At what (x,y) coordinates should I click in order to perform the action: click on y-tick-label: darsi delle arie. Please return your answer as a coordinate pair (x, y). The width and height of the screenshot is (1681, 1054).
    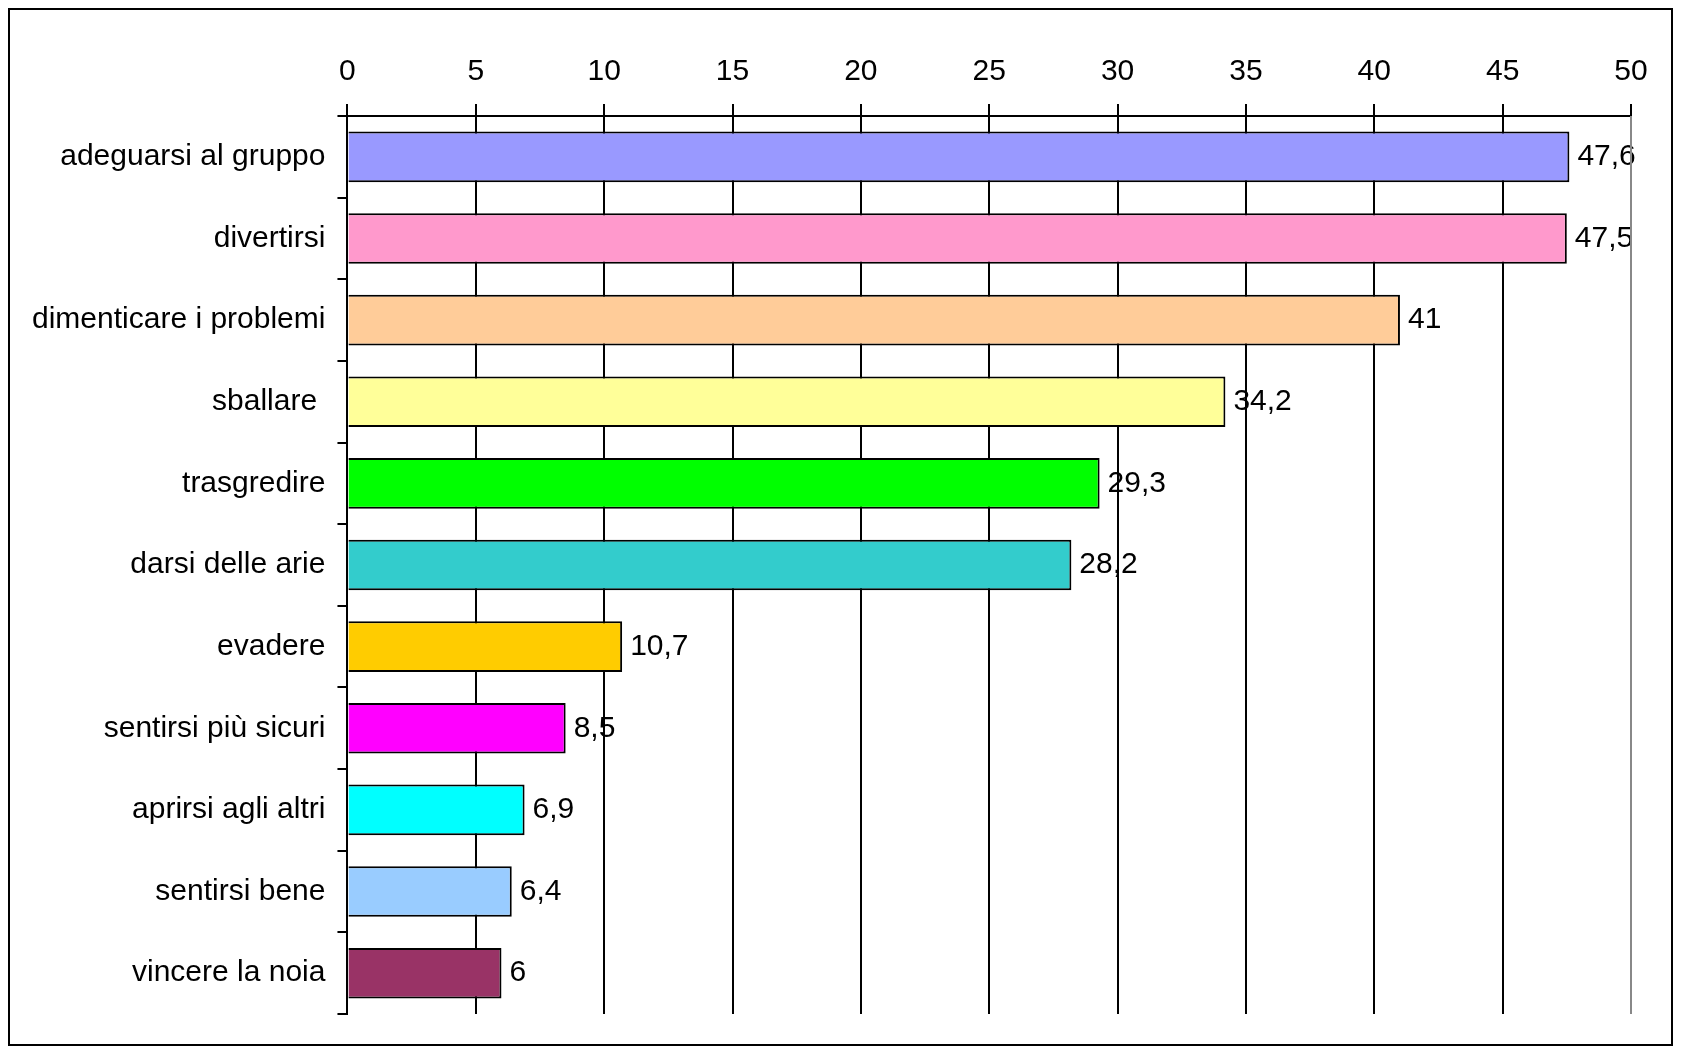
    Looking at the image, I should click on (228, 563).